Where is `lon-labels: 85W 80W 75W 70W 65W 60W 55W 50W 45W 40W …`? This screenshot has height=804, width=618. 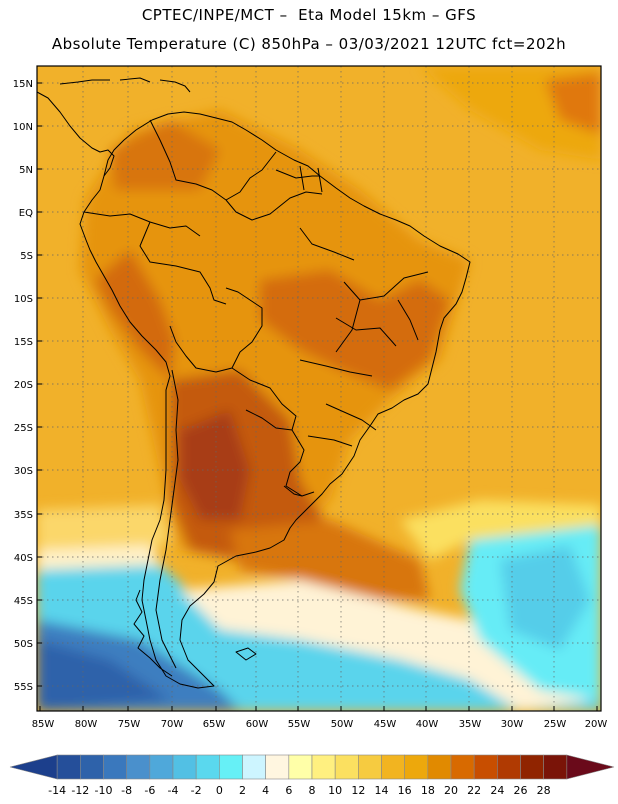
lon-labels: 85W 80W 75W 70W 65W 60W 55W 50W 45W 40W … is located at coordinates (320, 724).